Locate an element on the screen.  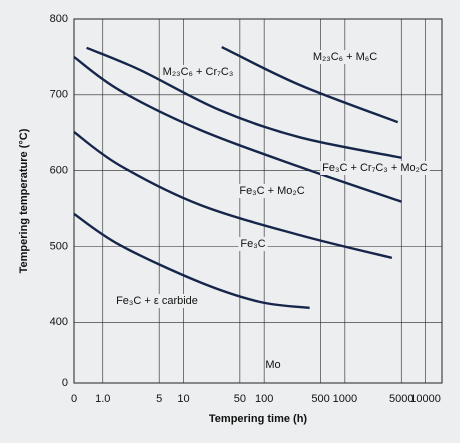
curve-label: Fe₃C + Cr₇C₃ + Mo₂C is located at coordinates (375, 168).